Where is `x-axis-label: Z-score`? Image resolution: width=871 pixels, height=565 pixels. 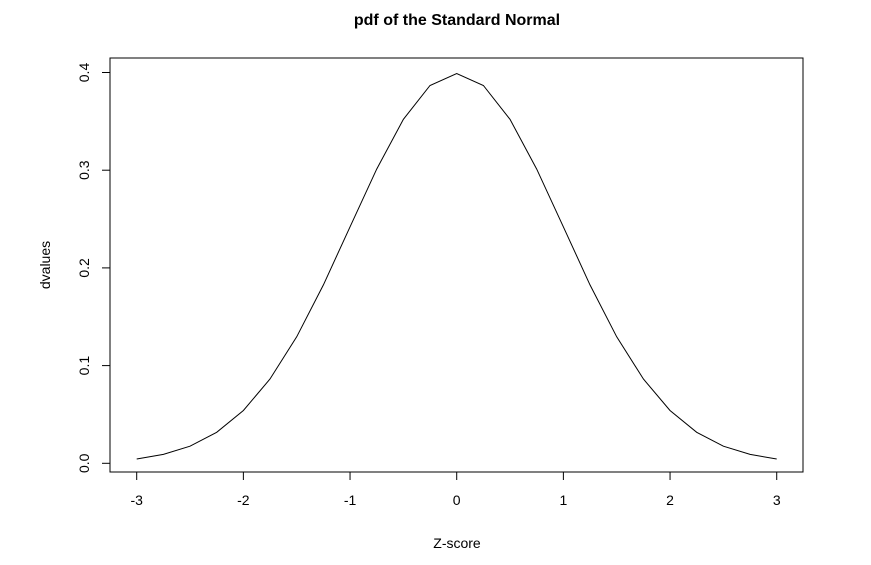 x-axis-label: Z-score is located at coordinates (457, 543).